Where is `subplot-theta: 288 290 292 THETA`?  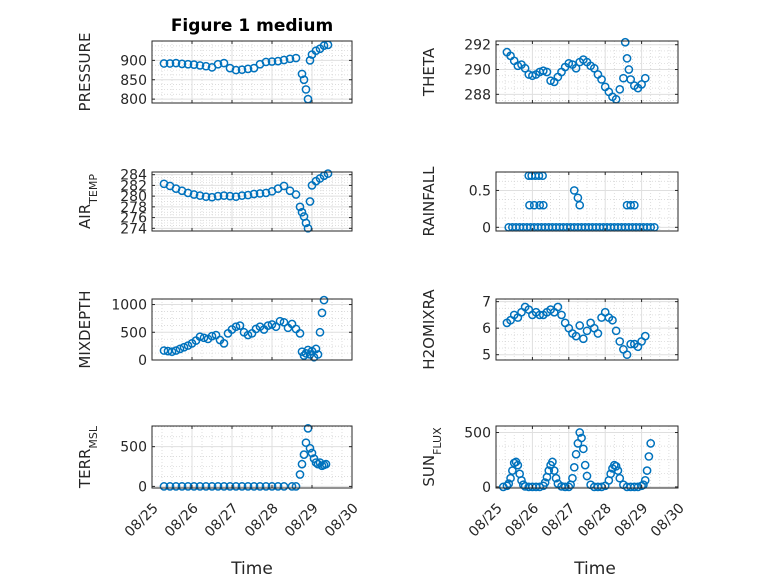
subplot-theta: 288 290 292 THETA is located at coordinates (549, 71).